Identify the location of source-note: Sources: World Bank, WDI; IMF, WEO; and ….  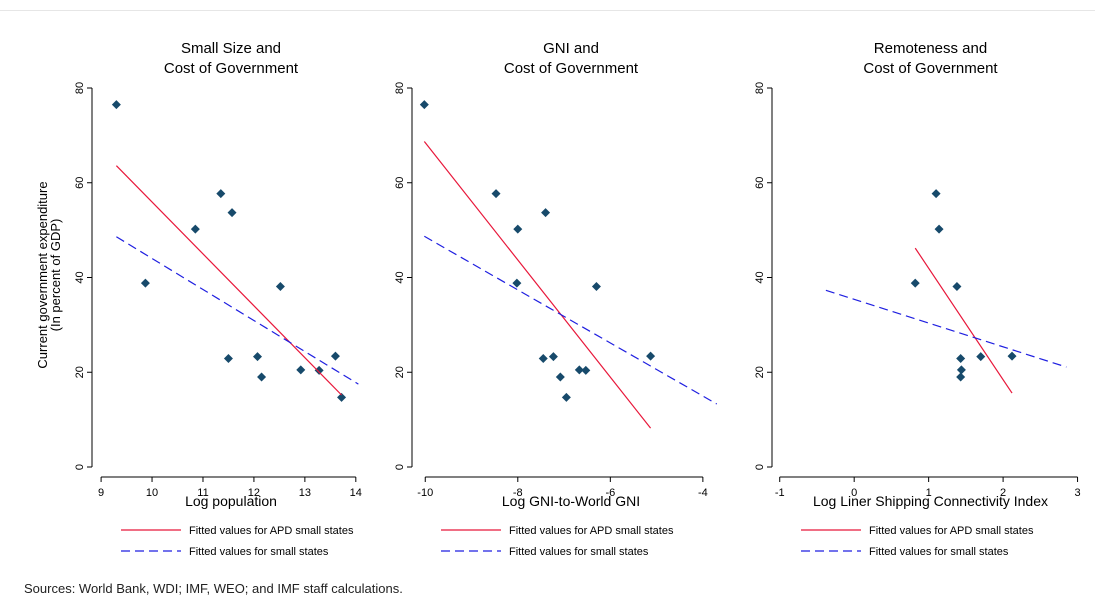
(213, 588).